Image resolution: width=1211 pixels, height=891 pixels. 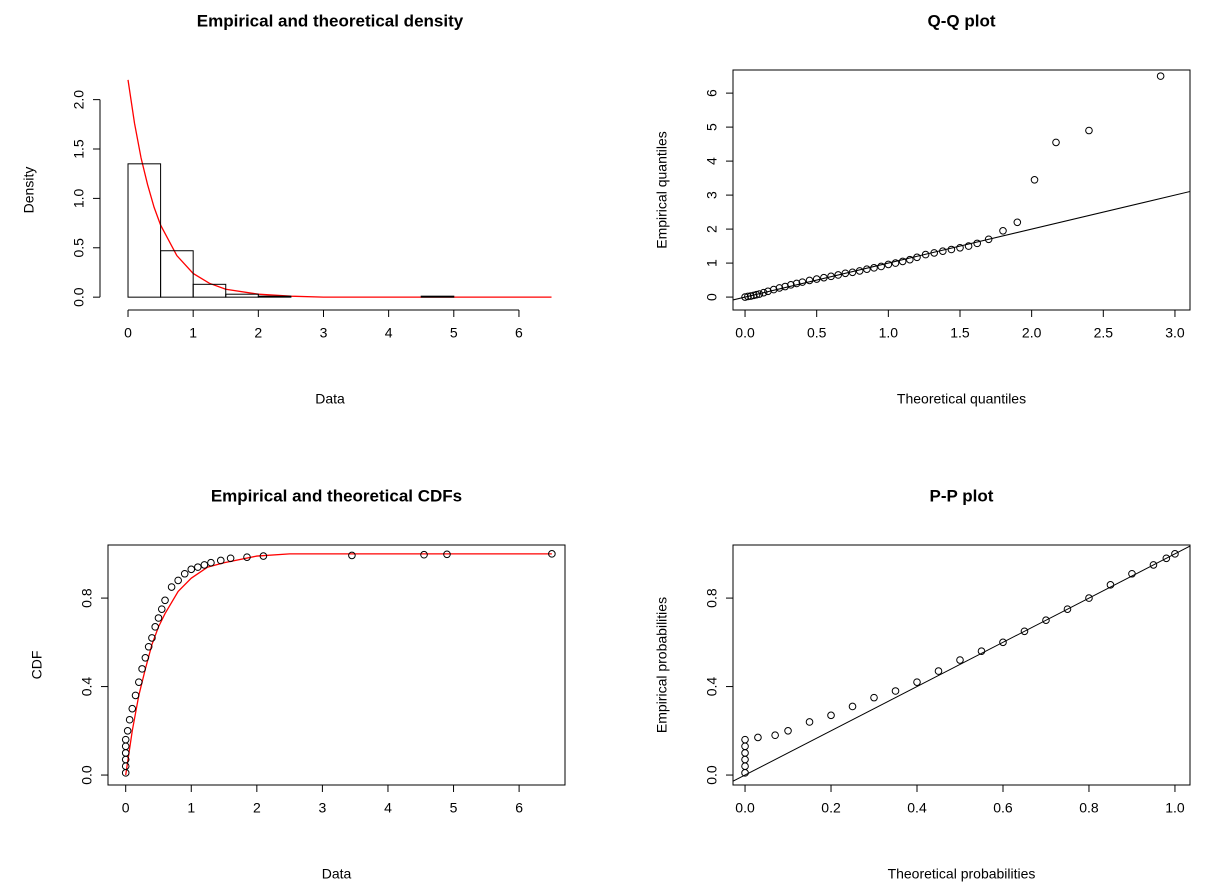 What do you see at coordinates (712, 263) in the screenshot?
I see `y-tick-label: 1` at bounding box center [712, 263].